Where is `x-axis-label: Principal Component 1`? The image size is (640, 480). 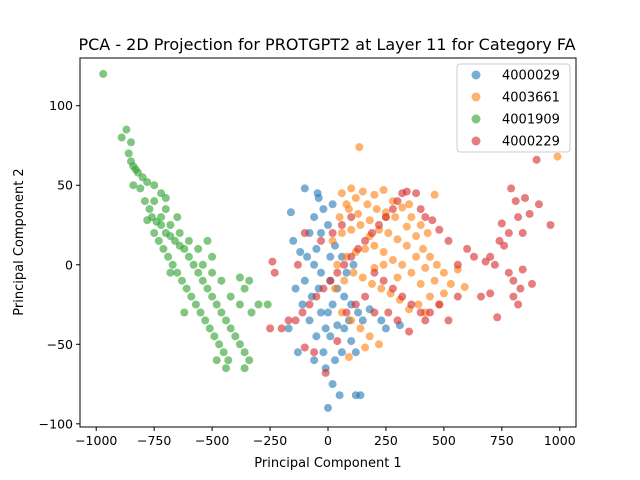 x-axis-label: Principal Component 1 is located at coordinates (327, 463).